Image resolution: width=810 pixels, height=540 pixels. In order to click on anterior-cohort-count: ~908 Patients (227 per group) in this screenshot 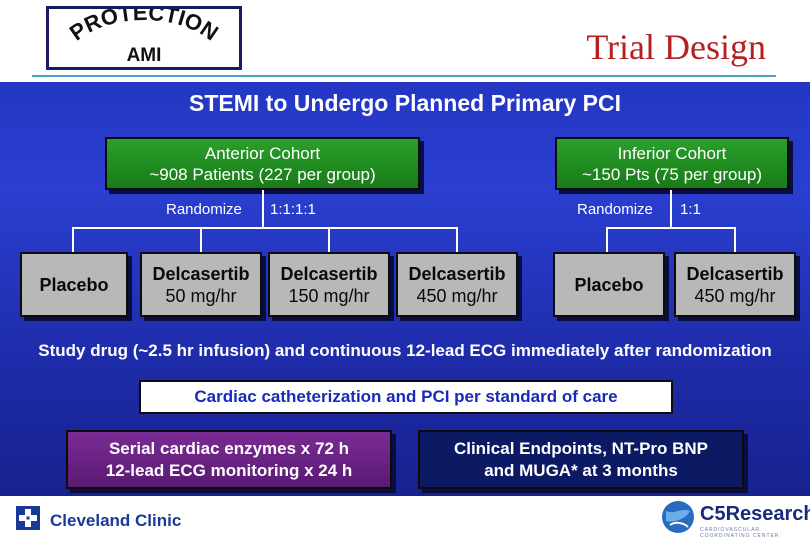, I will do `click(262, 174)`.